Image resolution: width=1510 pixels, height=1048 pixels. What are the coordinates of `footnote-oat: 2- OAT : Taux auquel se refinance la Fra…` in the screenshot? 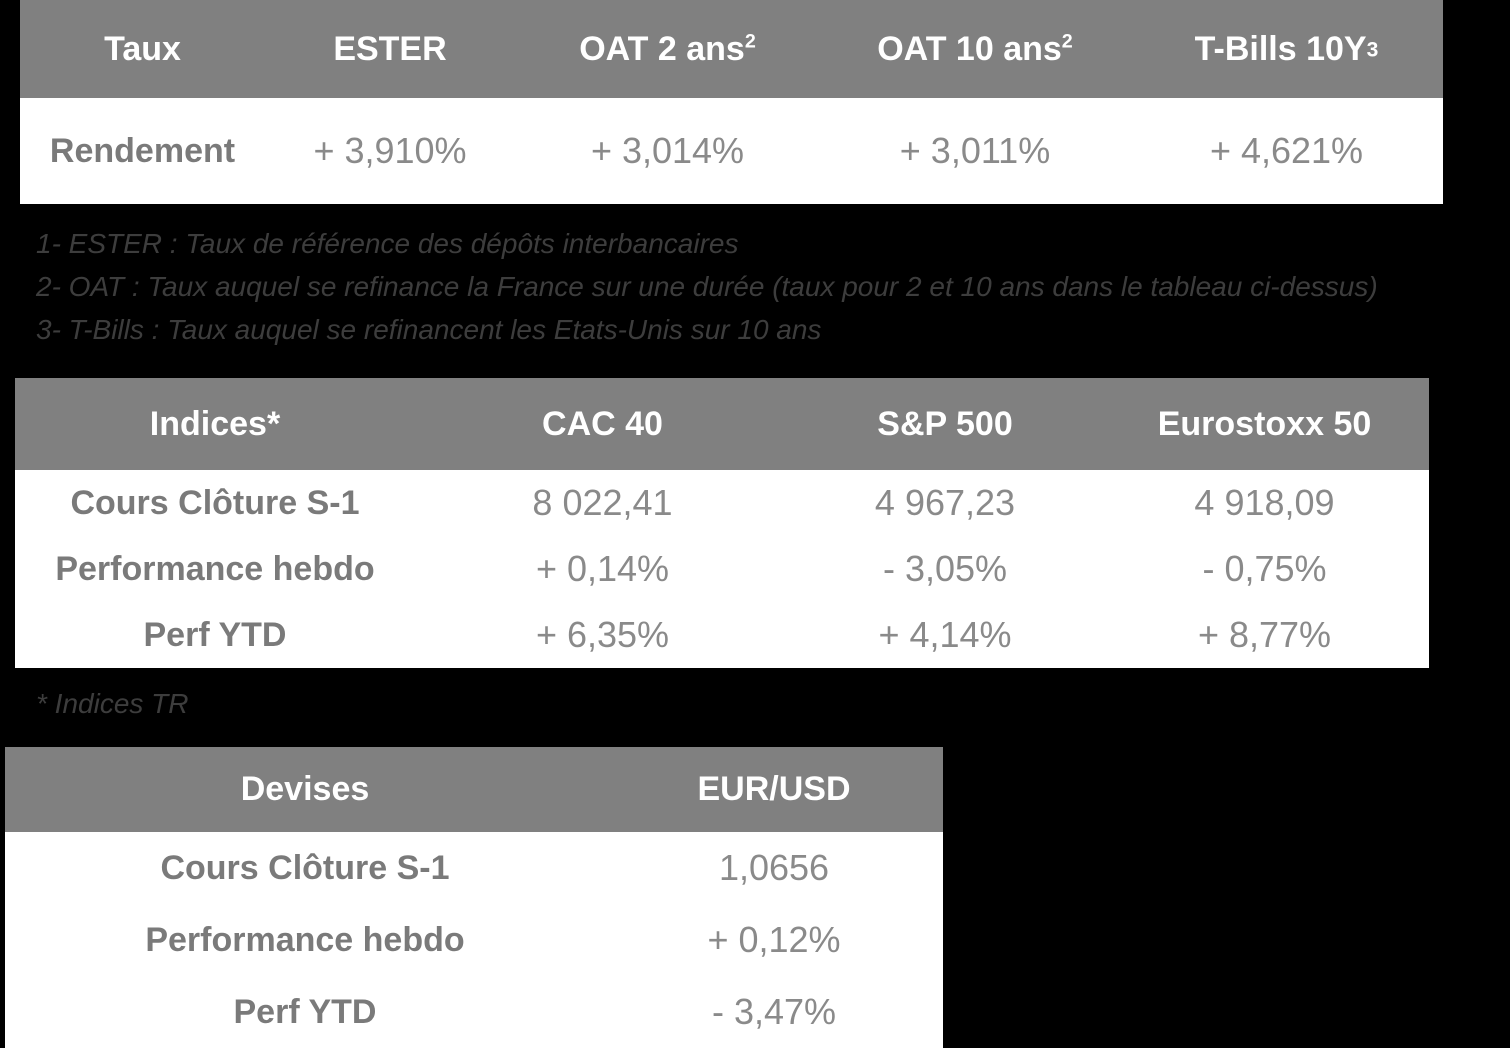 It's located at (707, 286).